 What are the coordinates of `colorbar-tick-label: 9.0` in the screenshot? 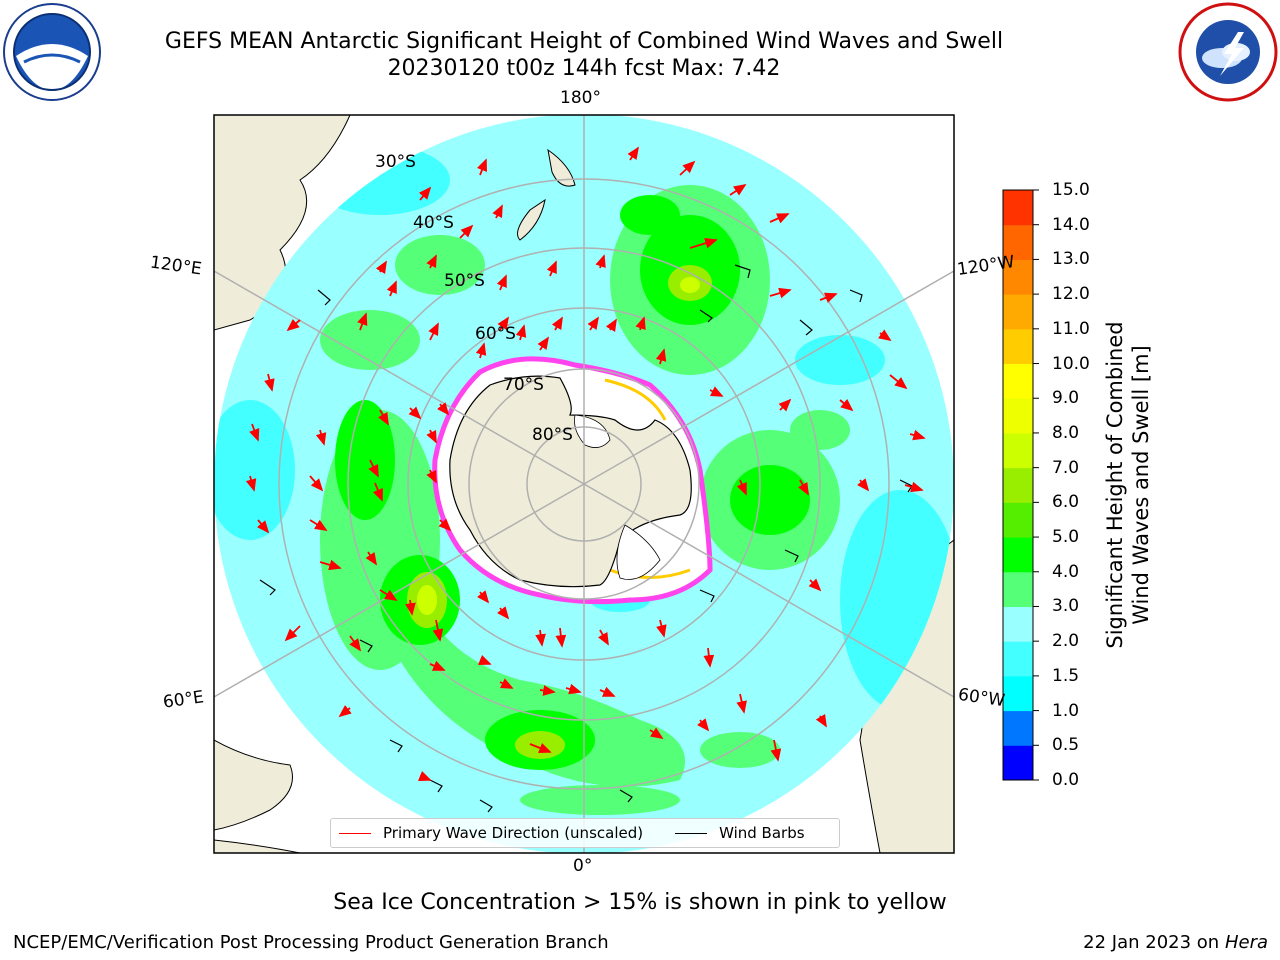 It's located at (1066, 398).